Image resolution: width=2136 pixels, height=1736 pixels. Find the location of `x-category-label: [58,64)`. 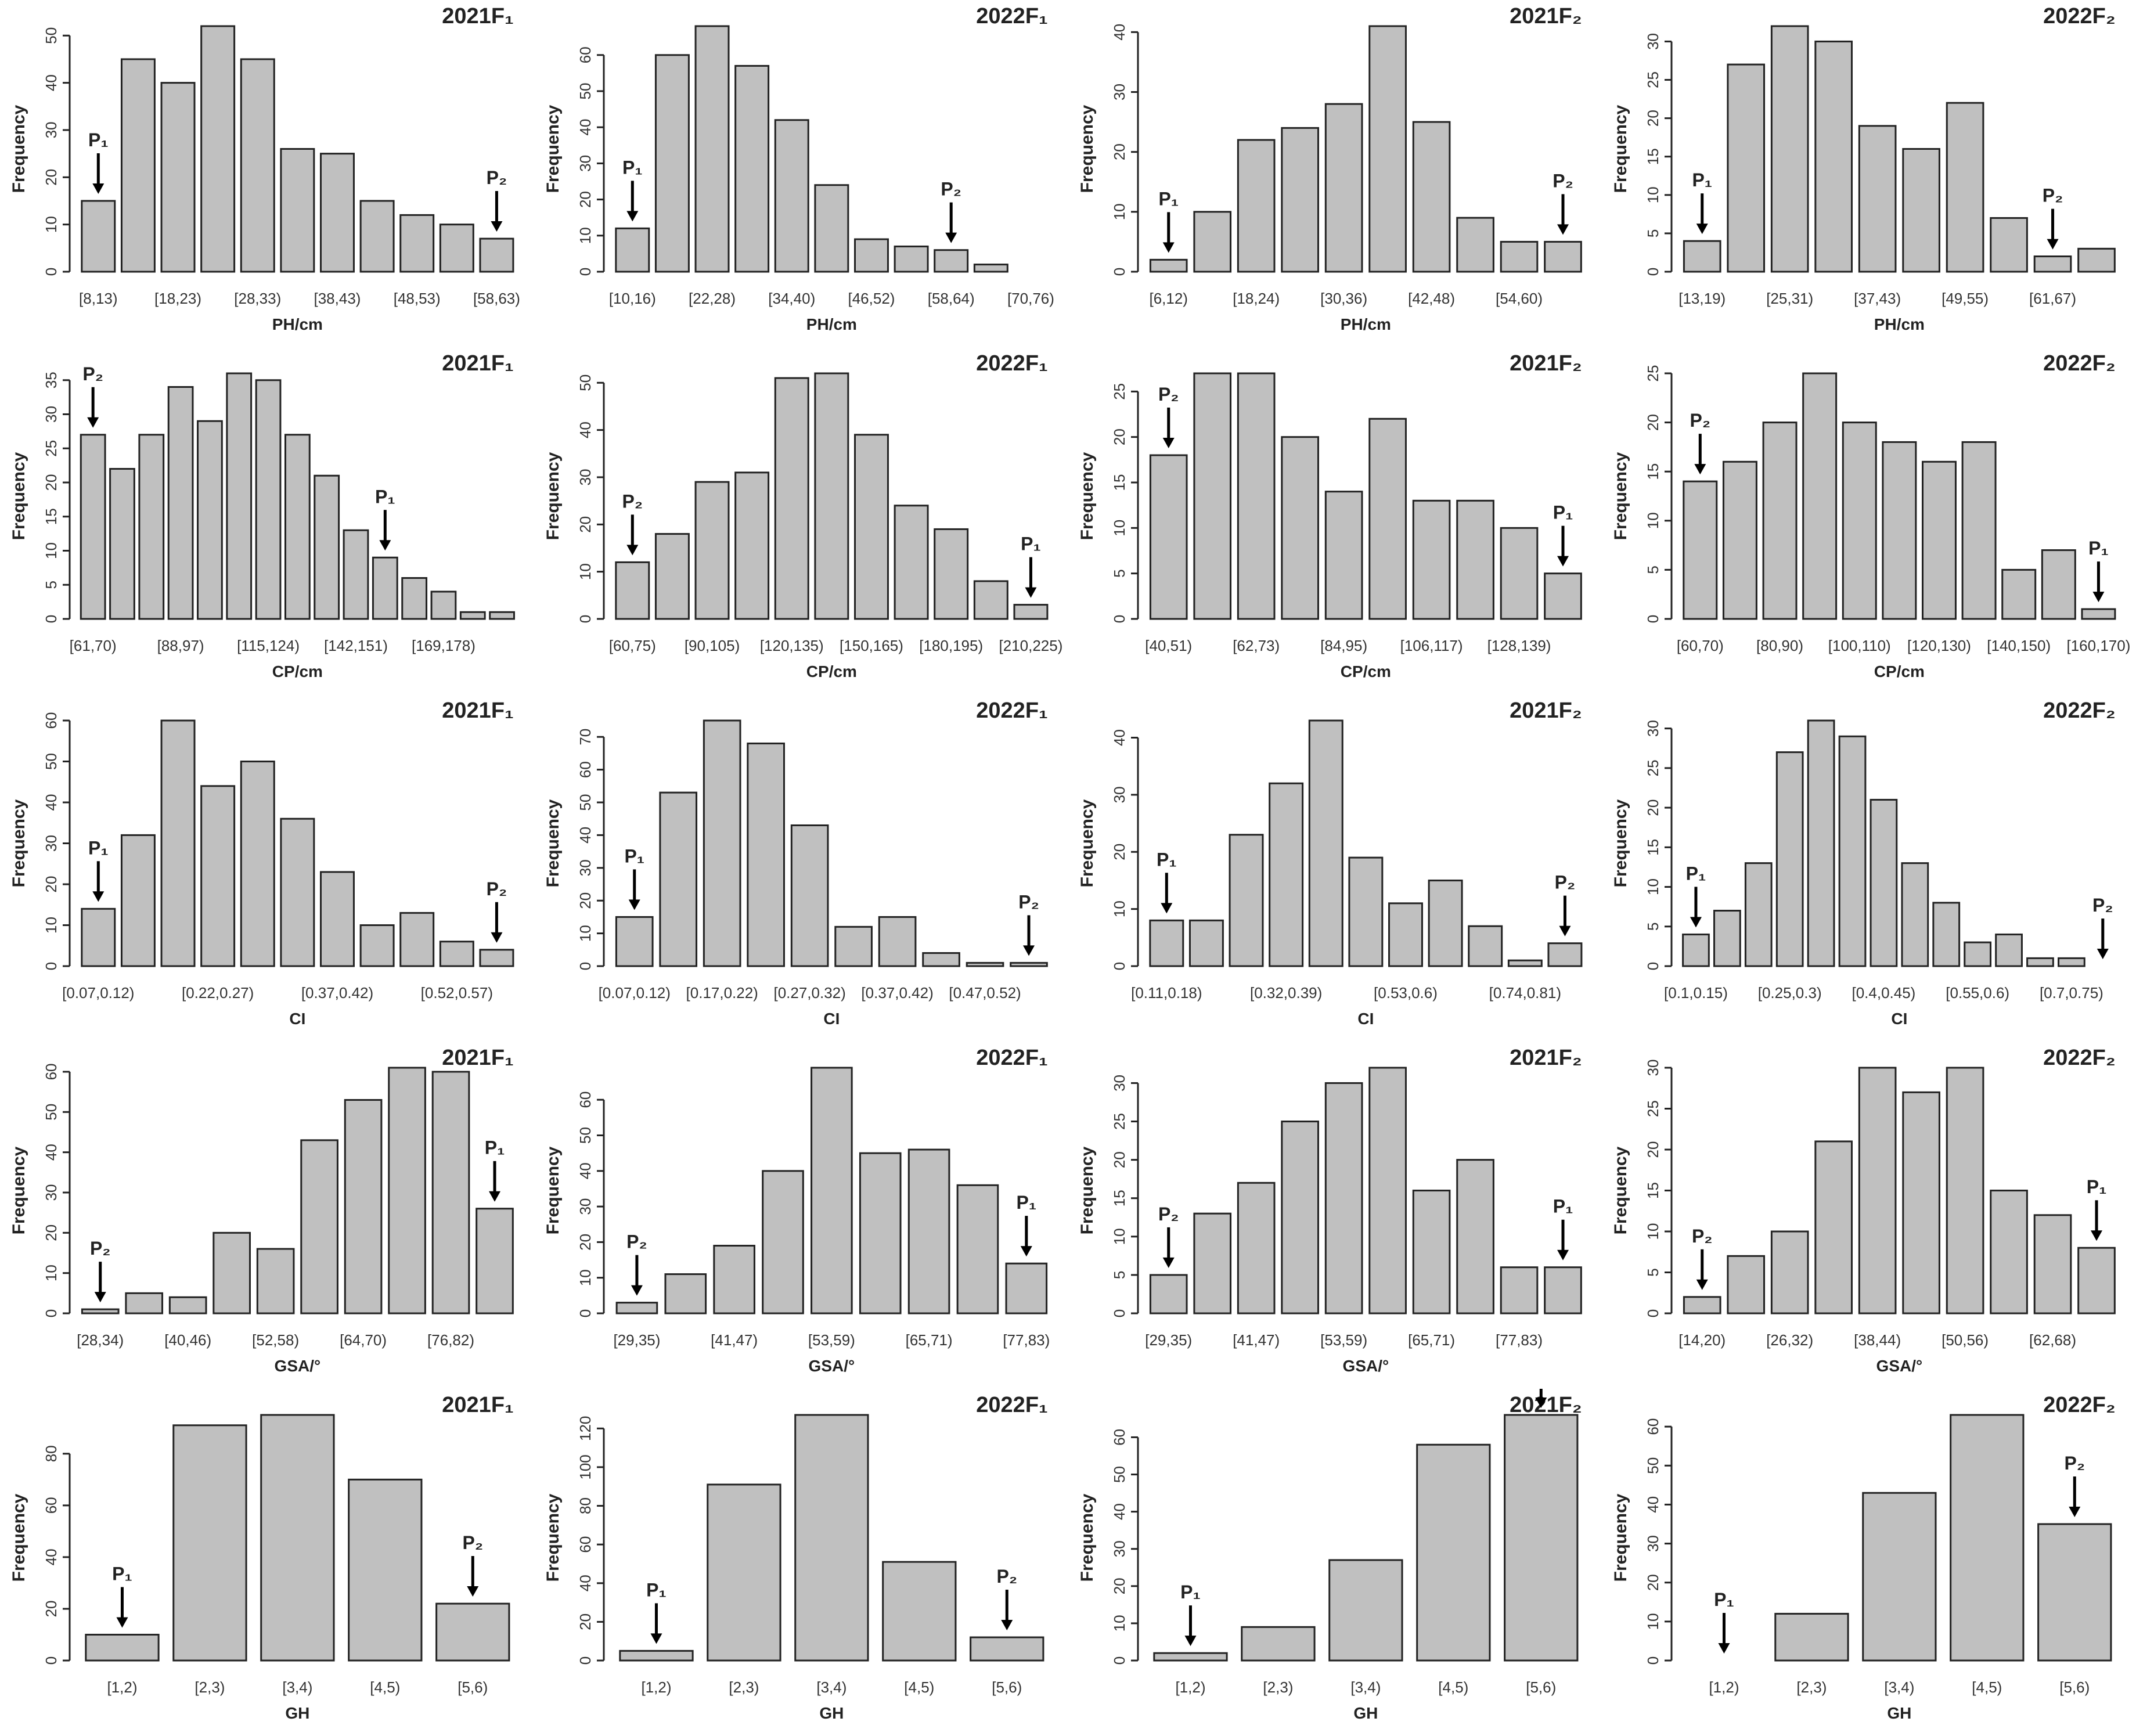

x-category-label: [58,64) is located at coordinates (950, 298).